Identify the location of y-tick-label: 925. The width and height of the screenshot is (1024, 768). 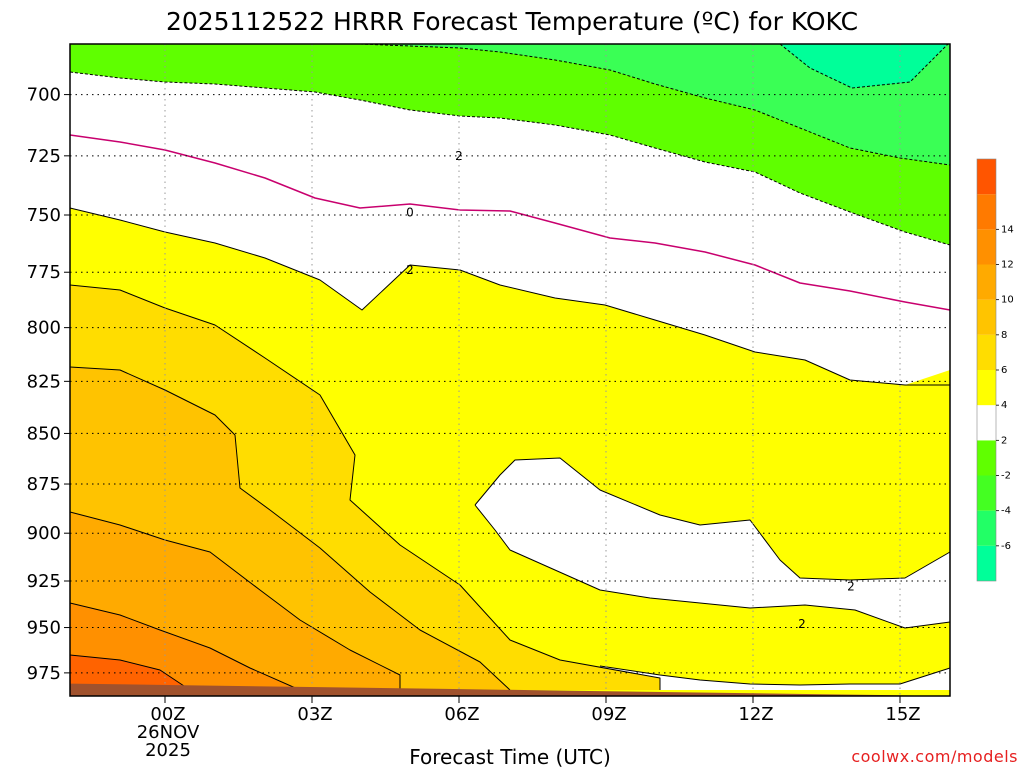
(44, 581).